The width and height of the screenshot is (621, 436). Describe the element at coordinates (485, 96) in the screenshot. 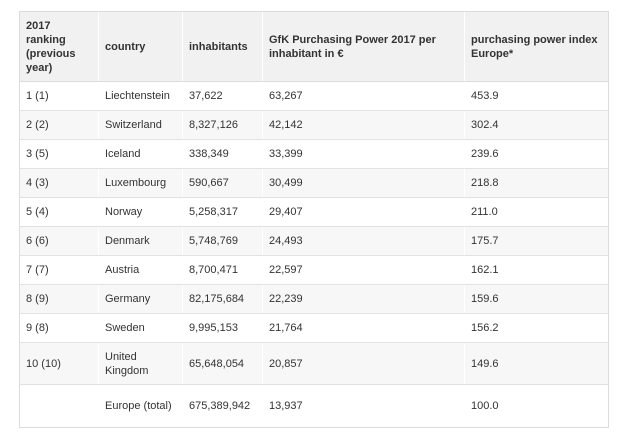

I see `cell-index: 453.9` at that location.